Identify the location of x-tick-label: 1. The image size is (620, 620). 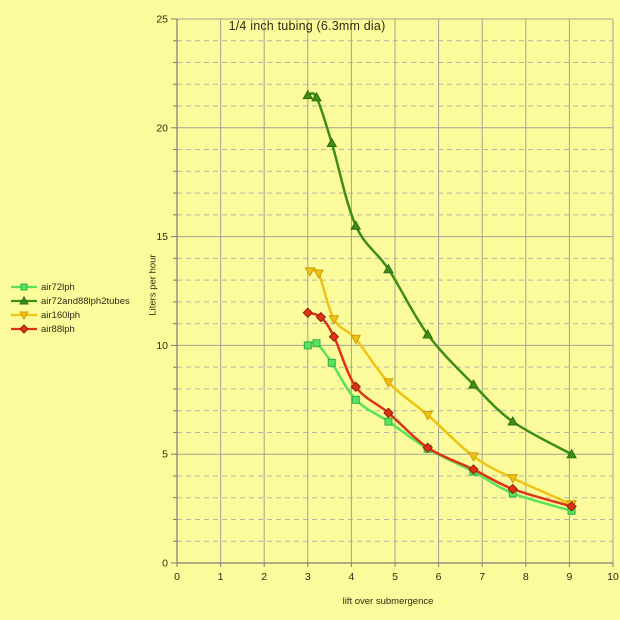
(221, 577).